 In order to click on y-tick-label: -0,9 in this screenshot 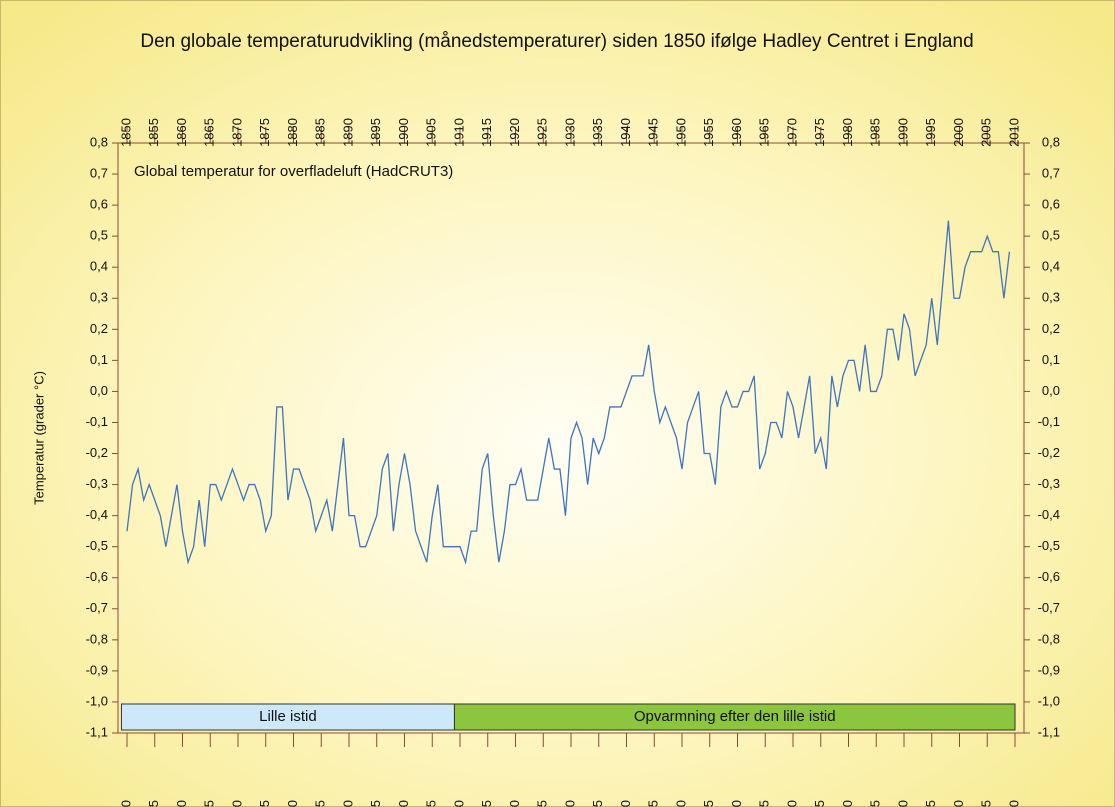, I will do `click(97, 669)`.